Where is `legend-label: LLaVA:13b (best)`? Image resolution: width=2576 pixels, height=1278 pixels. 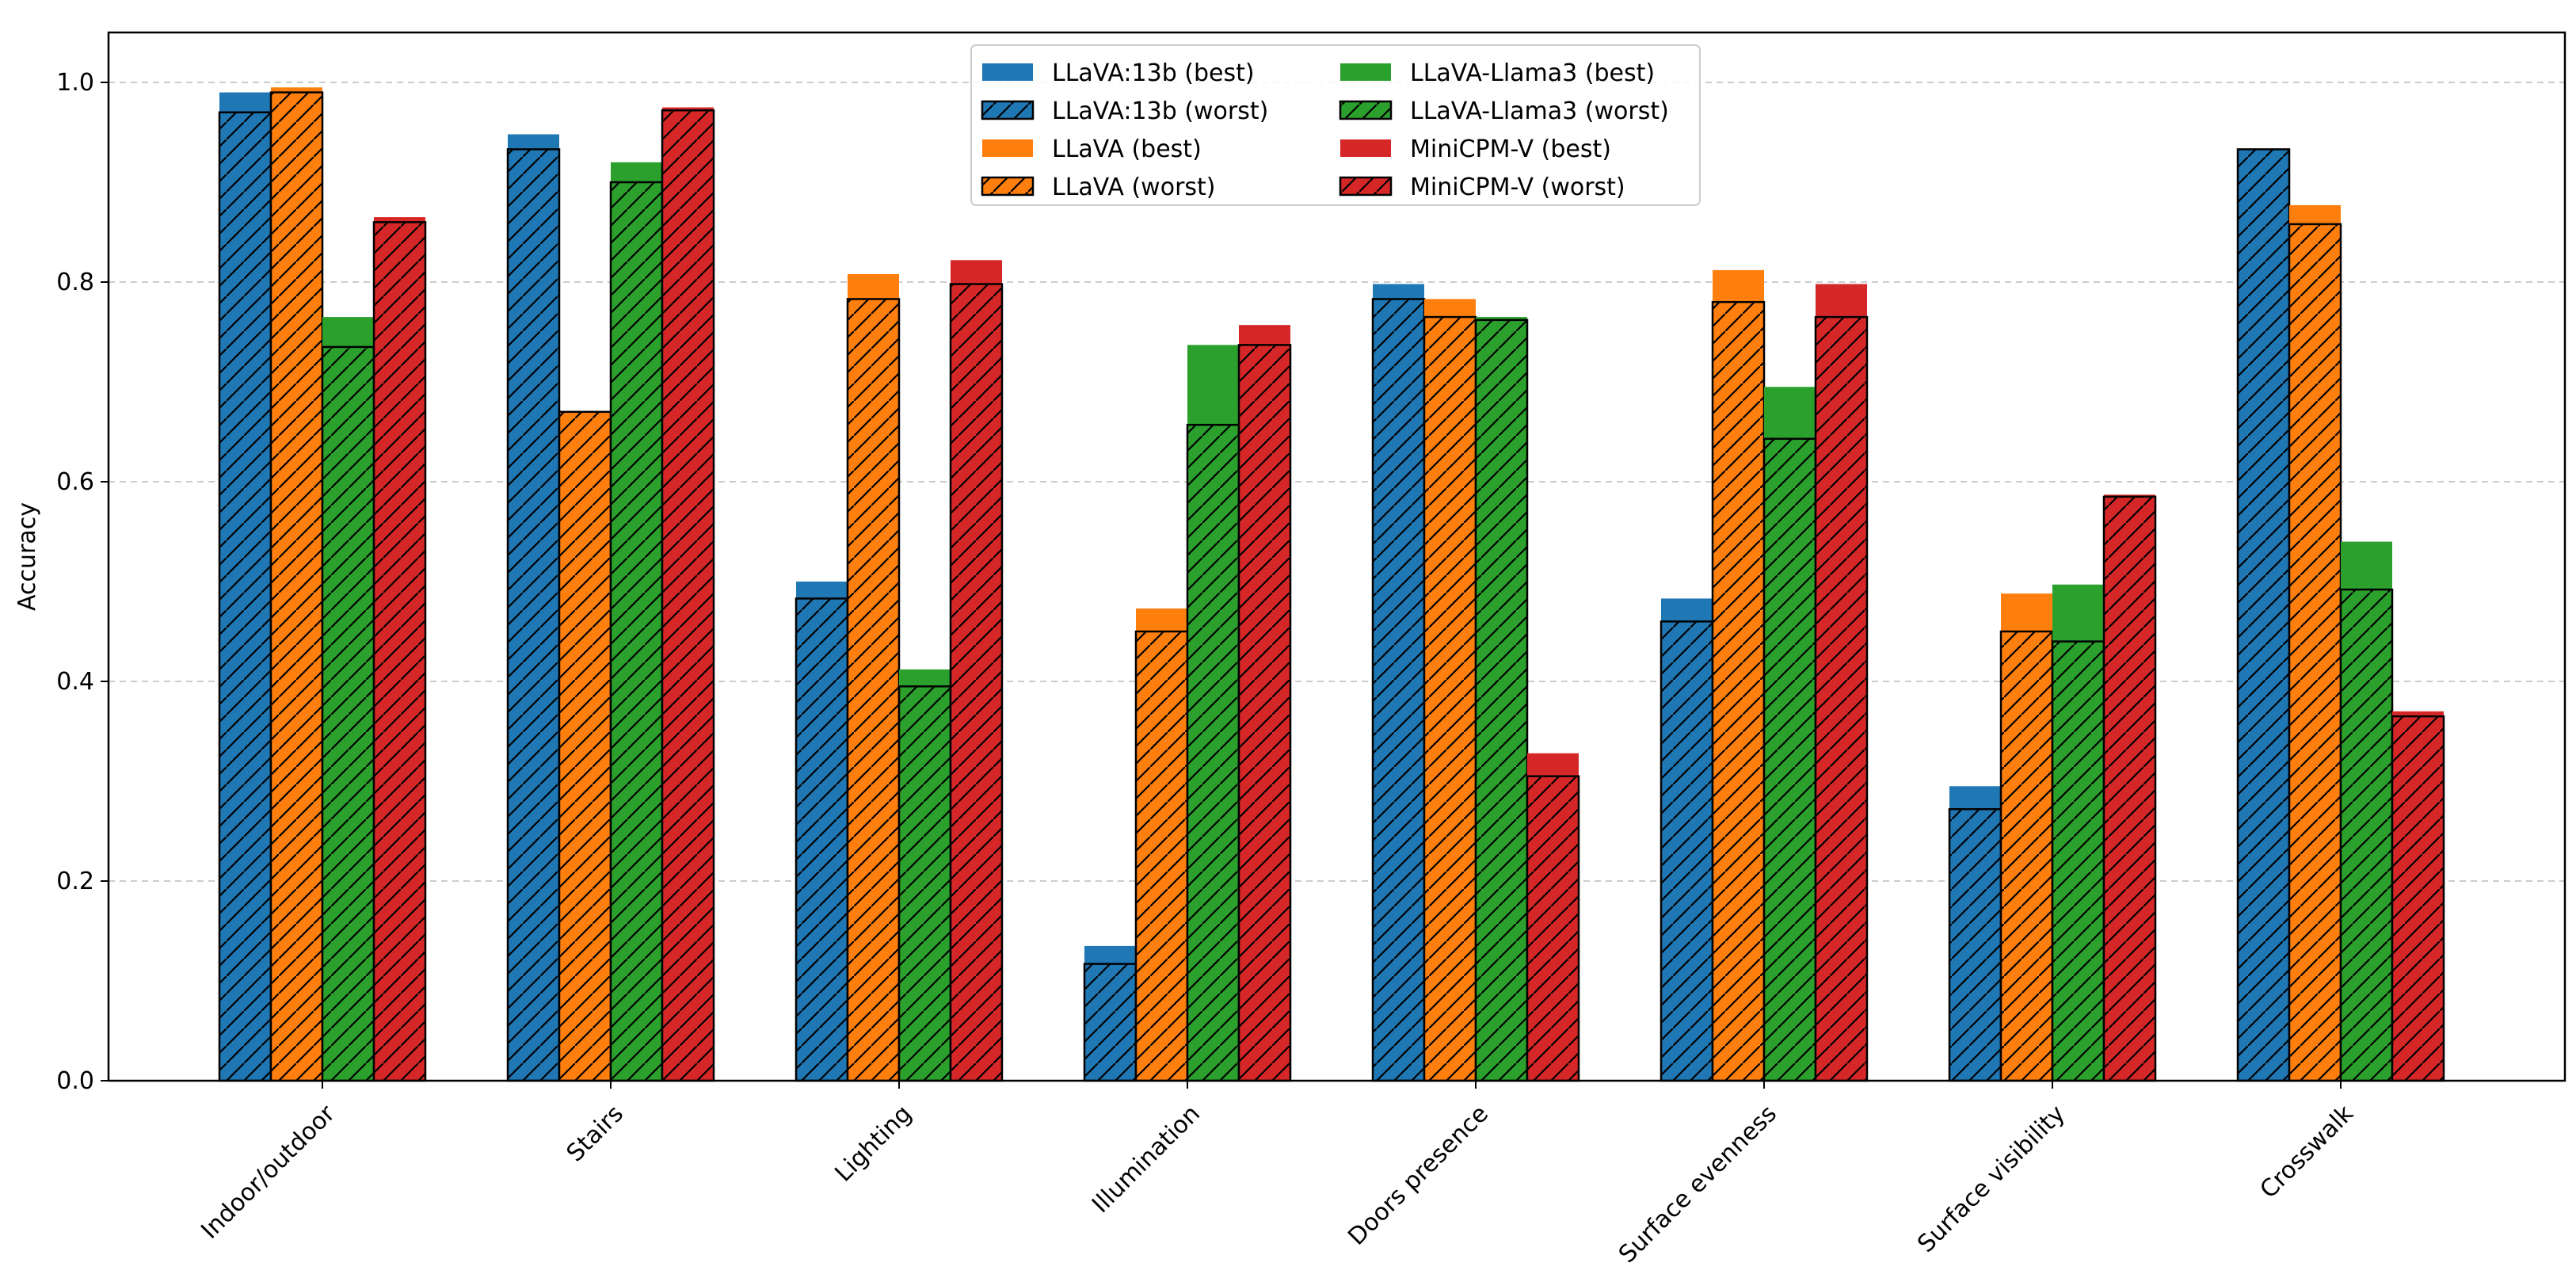 legend-label: LLaVA:13b (best) is located at coordinates (1154, 73).